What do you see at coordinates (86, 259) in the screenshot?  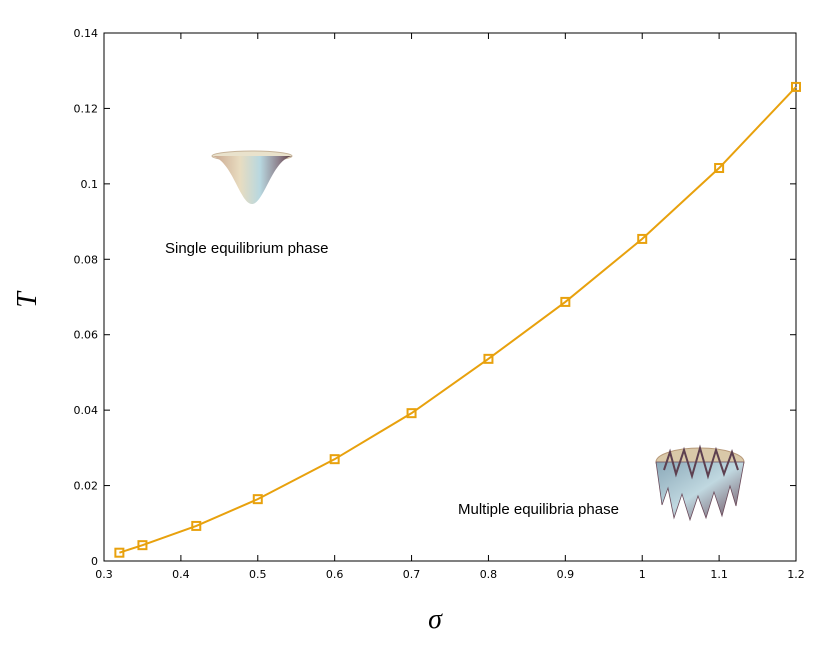 I see `y-tick-label: 0.08` at bounding box center [86, 259].